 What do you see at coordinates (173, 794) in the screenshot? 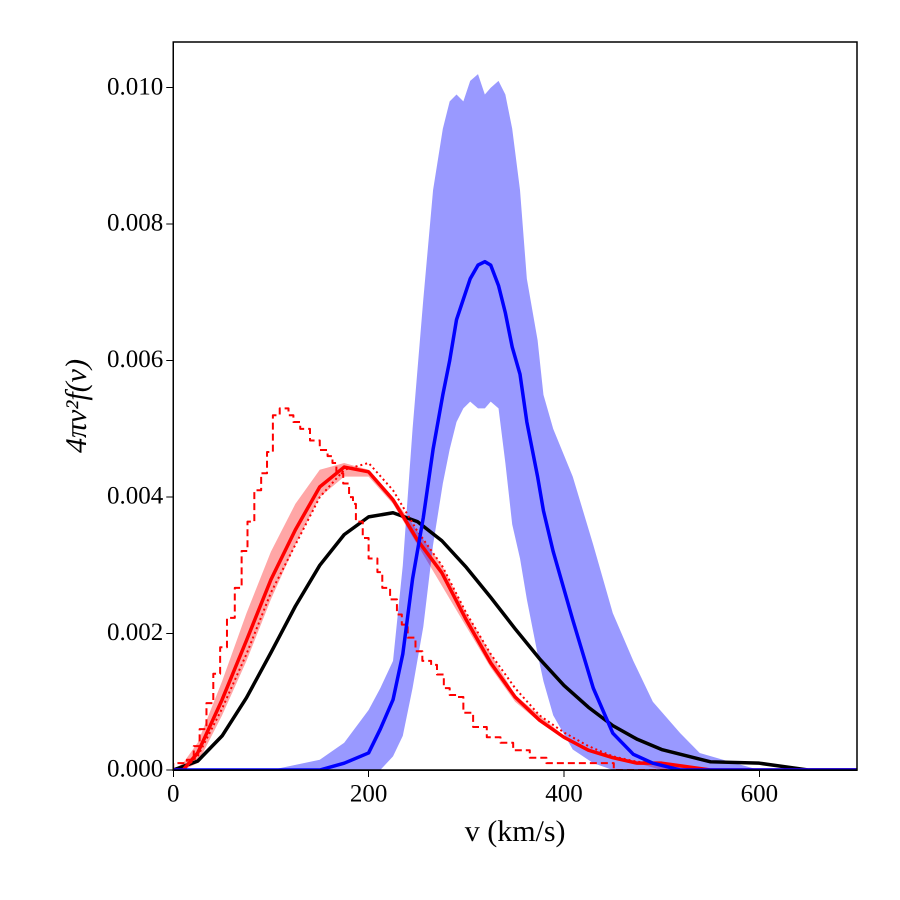
I see `x-tick-label: 0` at bounding box center [173, 794].